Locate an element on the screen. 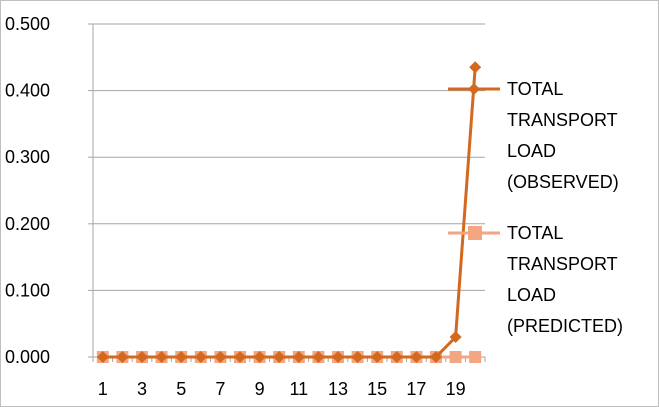 Image resolution: width=659 pixels, height=407 pixels. x-tick-label: 9 is located at coordinates (260, 389).